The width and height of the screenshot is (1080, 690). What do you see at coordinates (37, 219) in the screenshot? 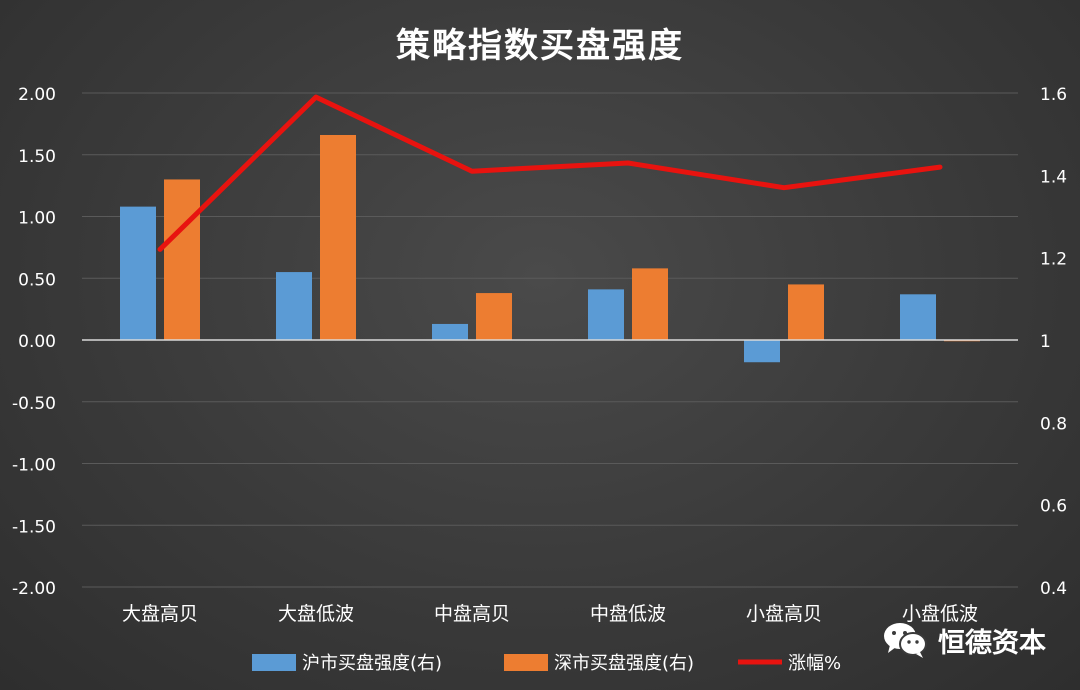
I see `y-left-tick-label: 1.00` at bounding box center [37, 219].